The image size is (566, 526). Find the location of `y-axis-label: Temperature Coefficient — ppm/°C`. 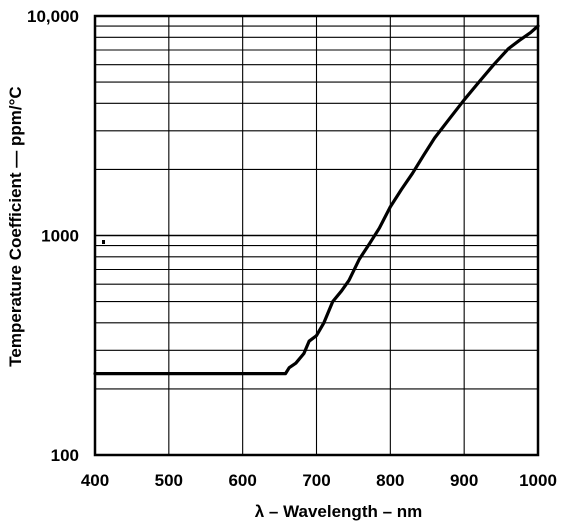

y-axis-label: Temperature Coefficient — ppm/°C is located at coordinates (15, 226).